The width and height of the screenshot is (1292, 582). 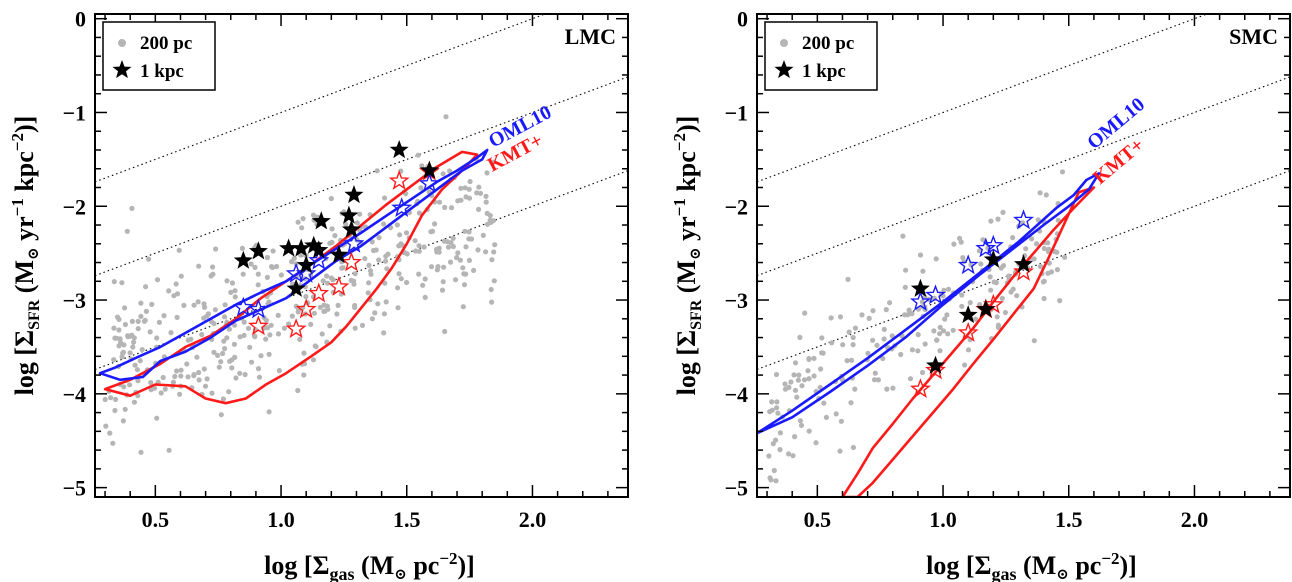 What do you see at coordinates (258, 308) in the screenshot?
I see `oml10-model-star` at bounding box center [258, 308].